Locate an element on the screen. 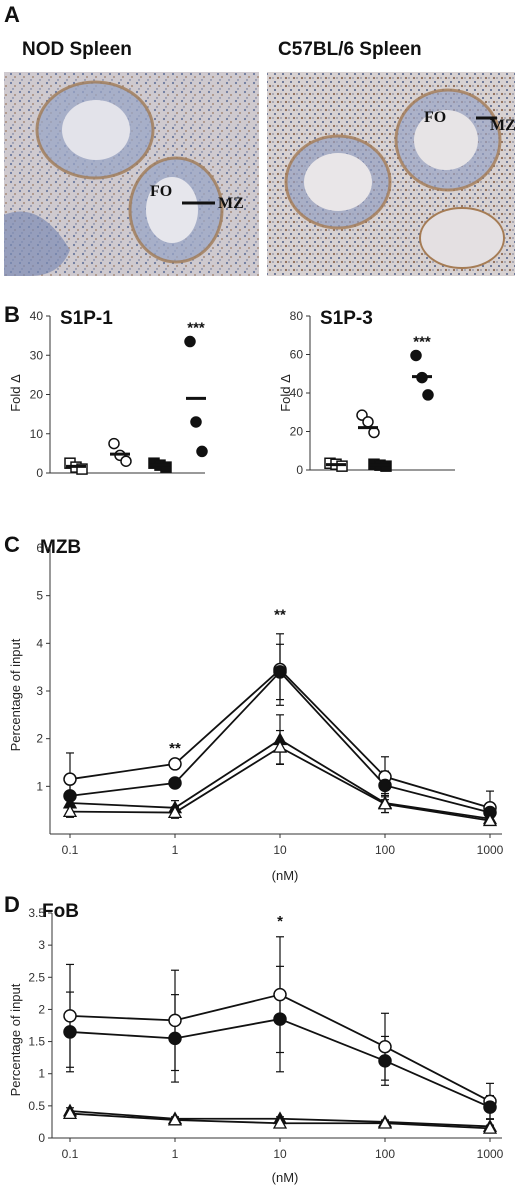  y-tick-label: 0.5 is located at coordinates (36, 1106).